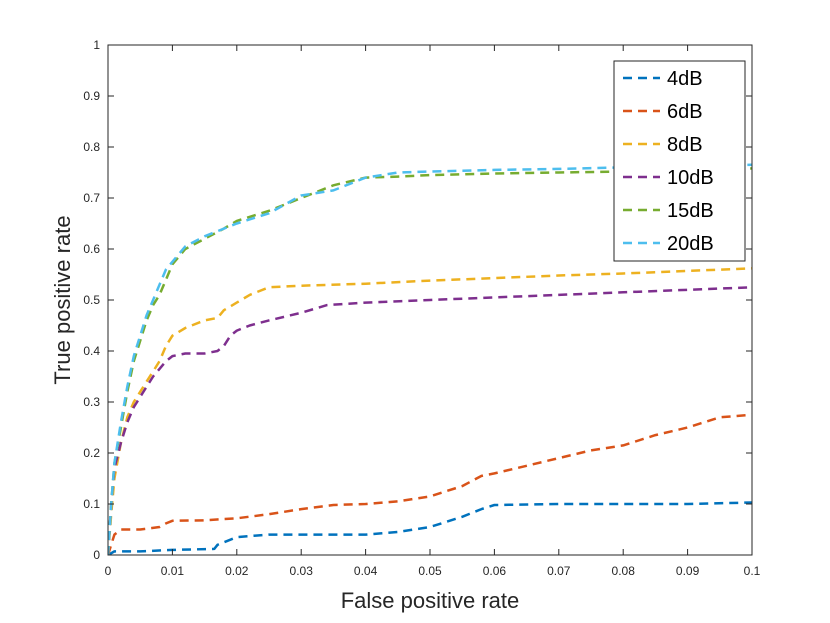 The width and height of the screenshot is (830, 623). I want to click on legend-box, so click(679, 161).